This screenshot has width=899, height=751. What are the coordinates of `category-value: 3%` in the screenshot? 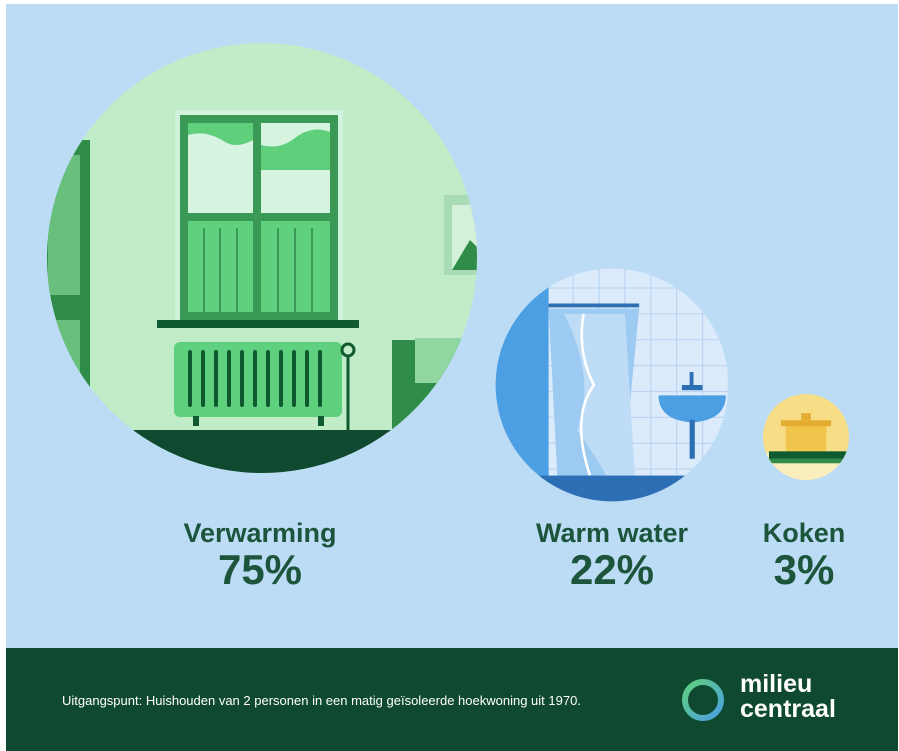 It's located at (804, 569).